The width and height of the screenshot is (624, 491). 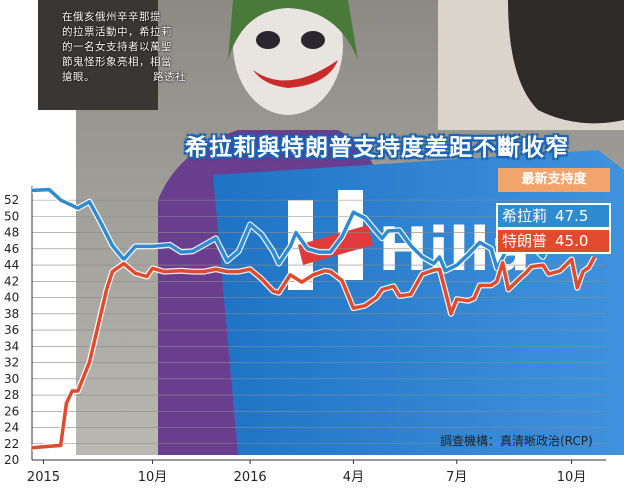 I want to click on y-tick-label: 30, so click(x=11, y=379).